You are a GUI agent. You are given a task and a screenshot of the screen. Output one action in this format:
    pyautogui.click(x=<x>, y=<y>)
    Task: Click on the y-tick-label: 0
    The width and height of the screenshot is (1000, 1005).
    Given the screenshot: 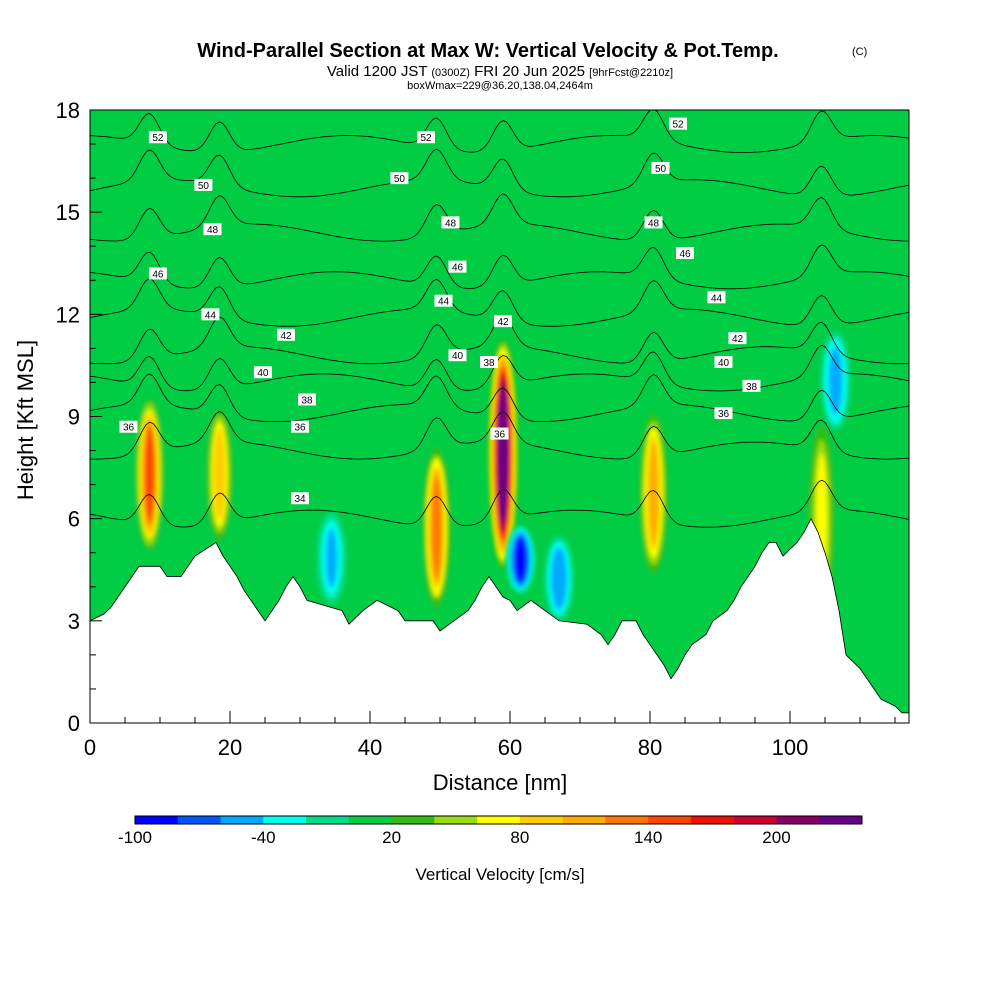 What is the action you would take?
    pyautogui.click(x=74, y=723)
    